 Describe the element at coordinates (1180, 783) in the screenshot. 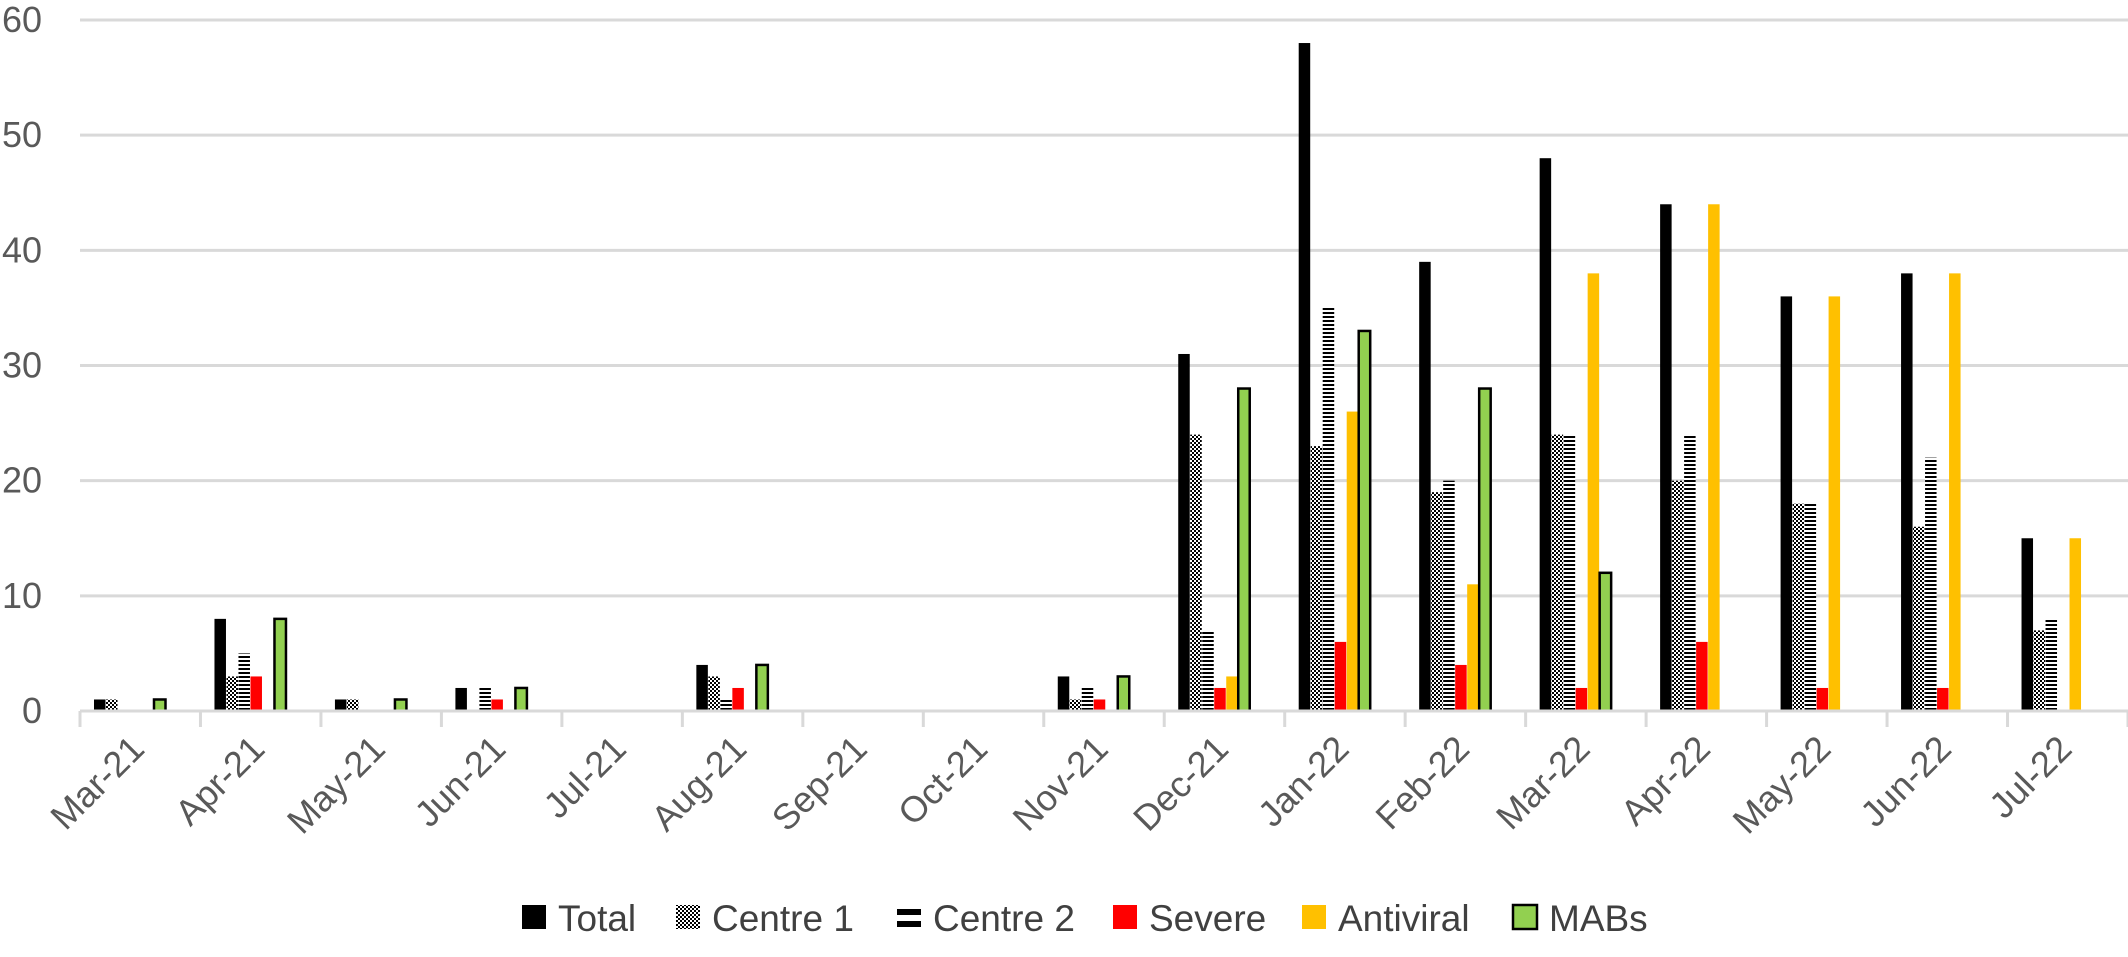

I see `x-tick-label: Dec-21` at that location.